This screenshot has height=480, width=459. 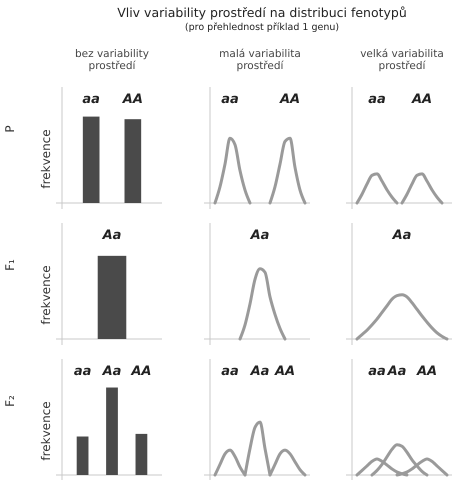 What do you see at coordinates (141, 371) in the screenshot?
I see `x-tick-label: AA` at bounding box center [141, 371].